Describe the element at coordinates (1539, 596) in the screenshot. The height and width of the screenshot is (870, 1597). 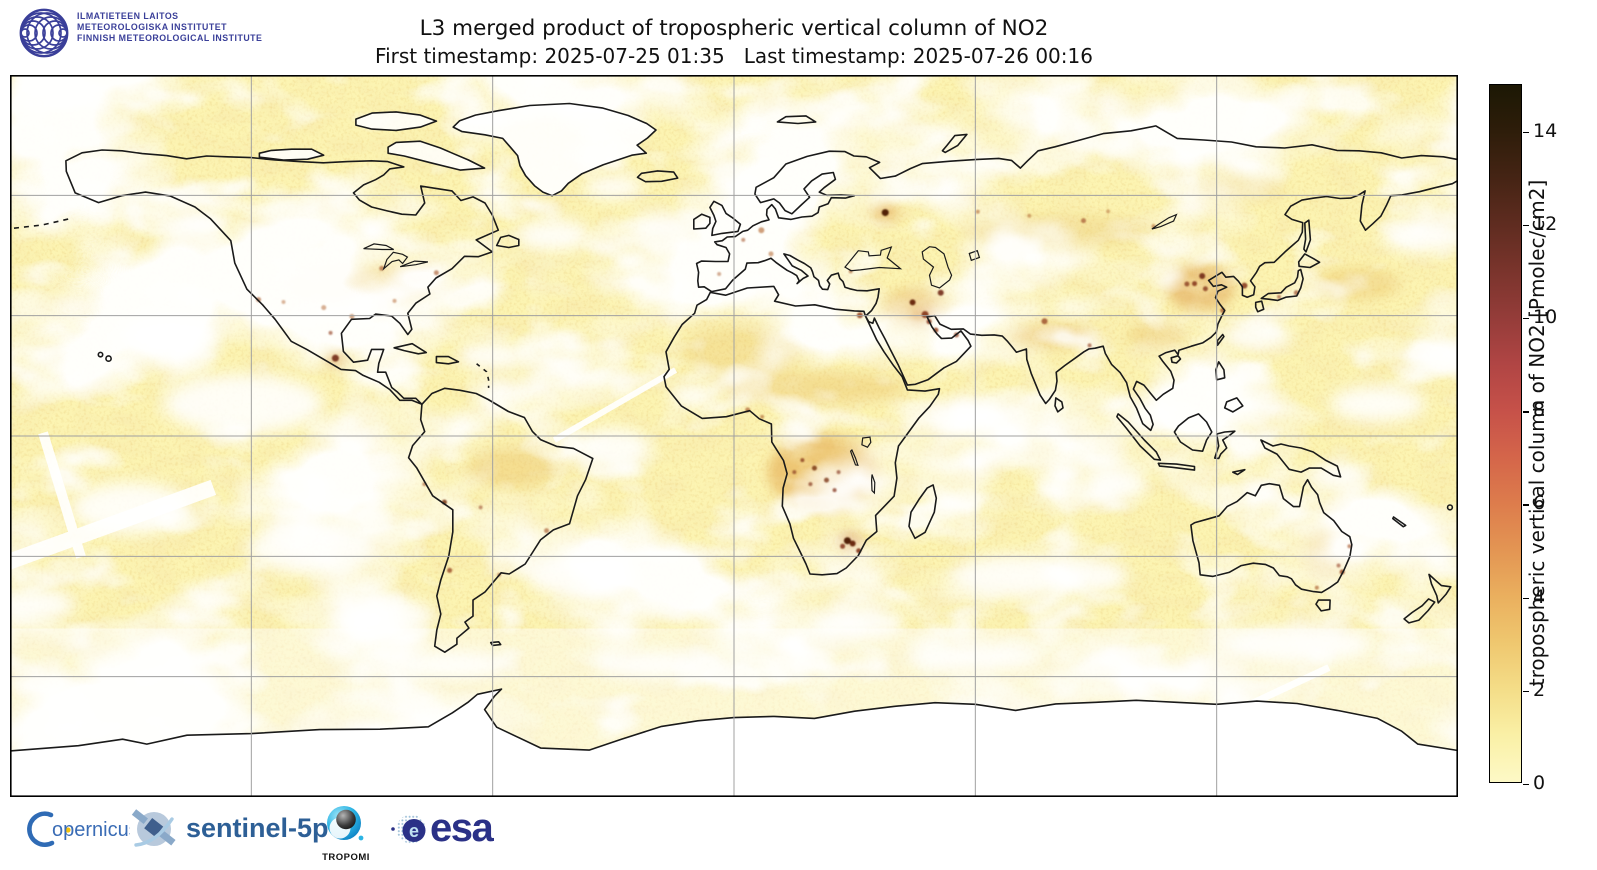
I see `colorbar-tick-label: 4` at that location.